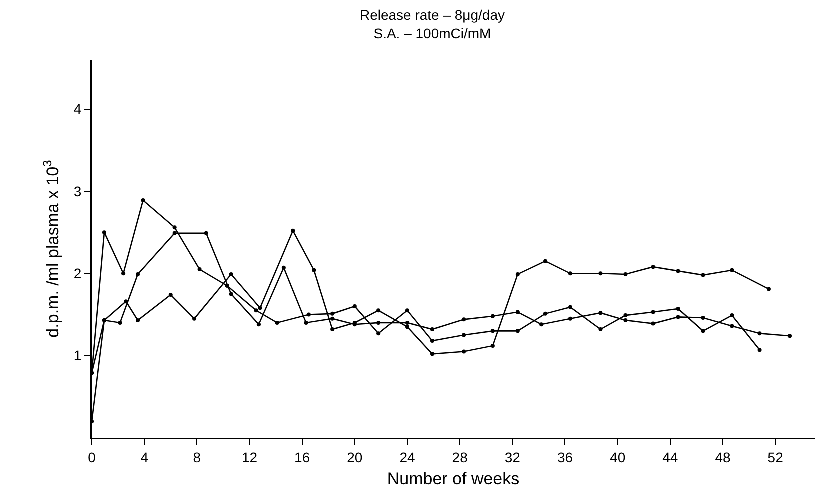 The width and height of the screenshot is (816, 504). I want to click on x-tick-label: 0, so click(92, 457).